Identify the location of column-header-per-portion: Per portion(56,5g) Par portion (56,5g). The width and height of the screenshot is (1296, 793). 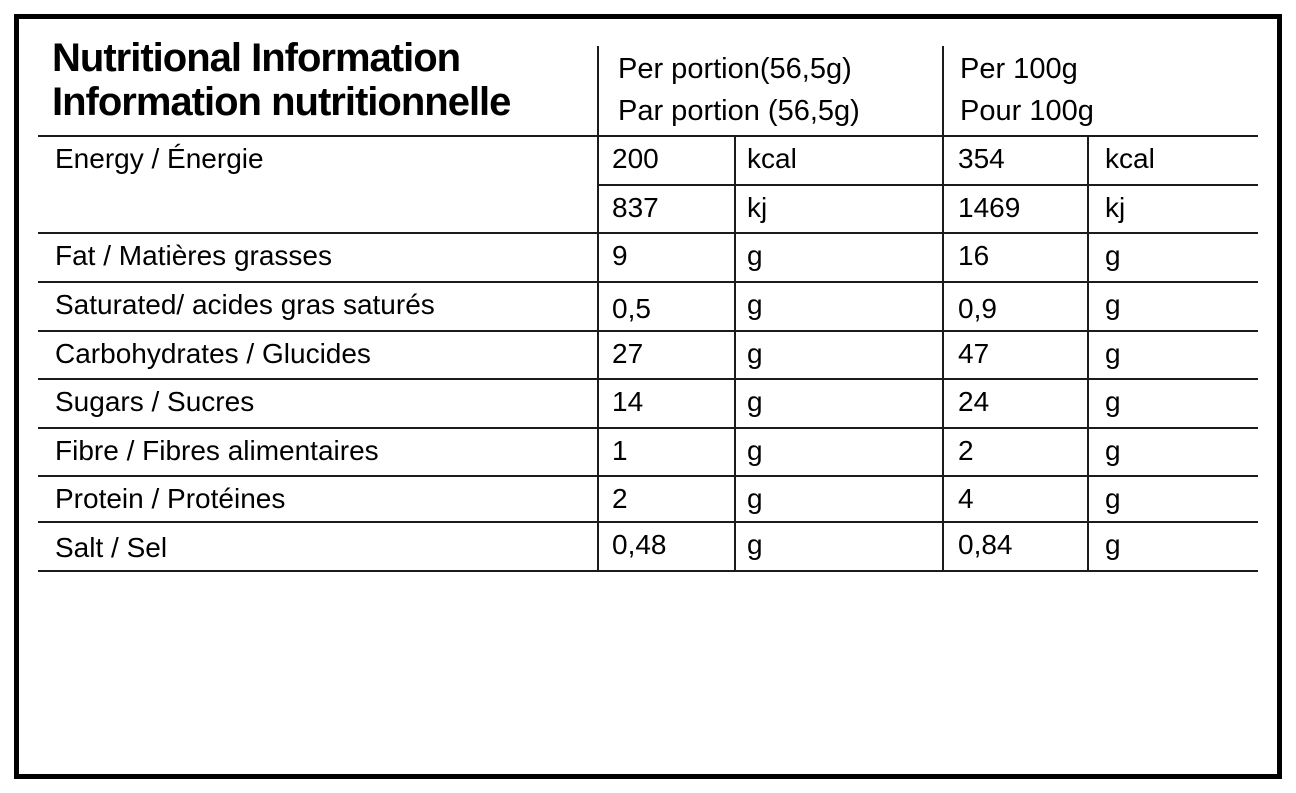
(739, 90).